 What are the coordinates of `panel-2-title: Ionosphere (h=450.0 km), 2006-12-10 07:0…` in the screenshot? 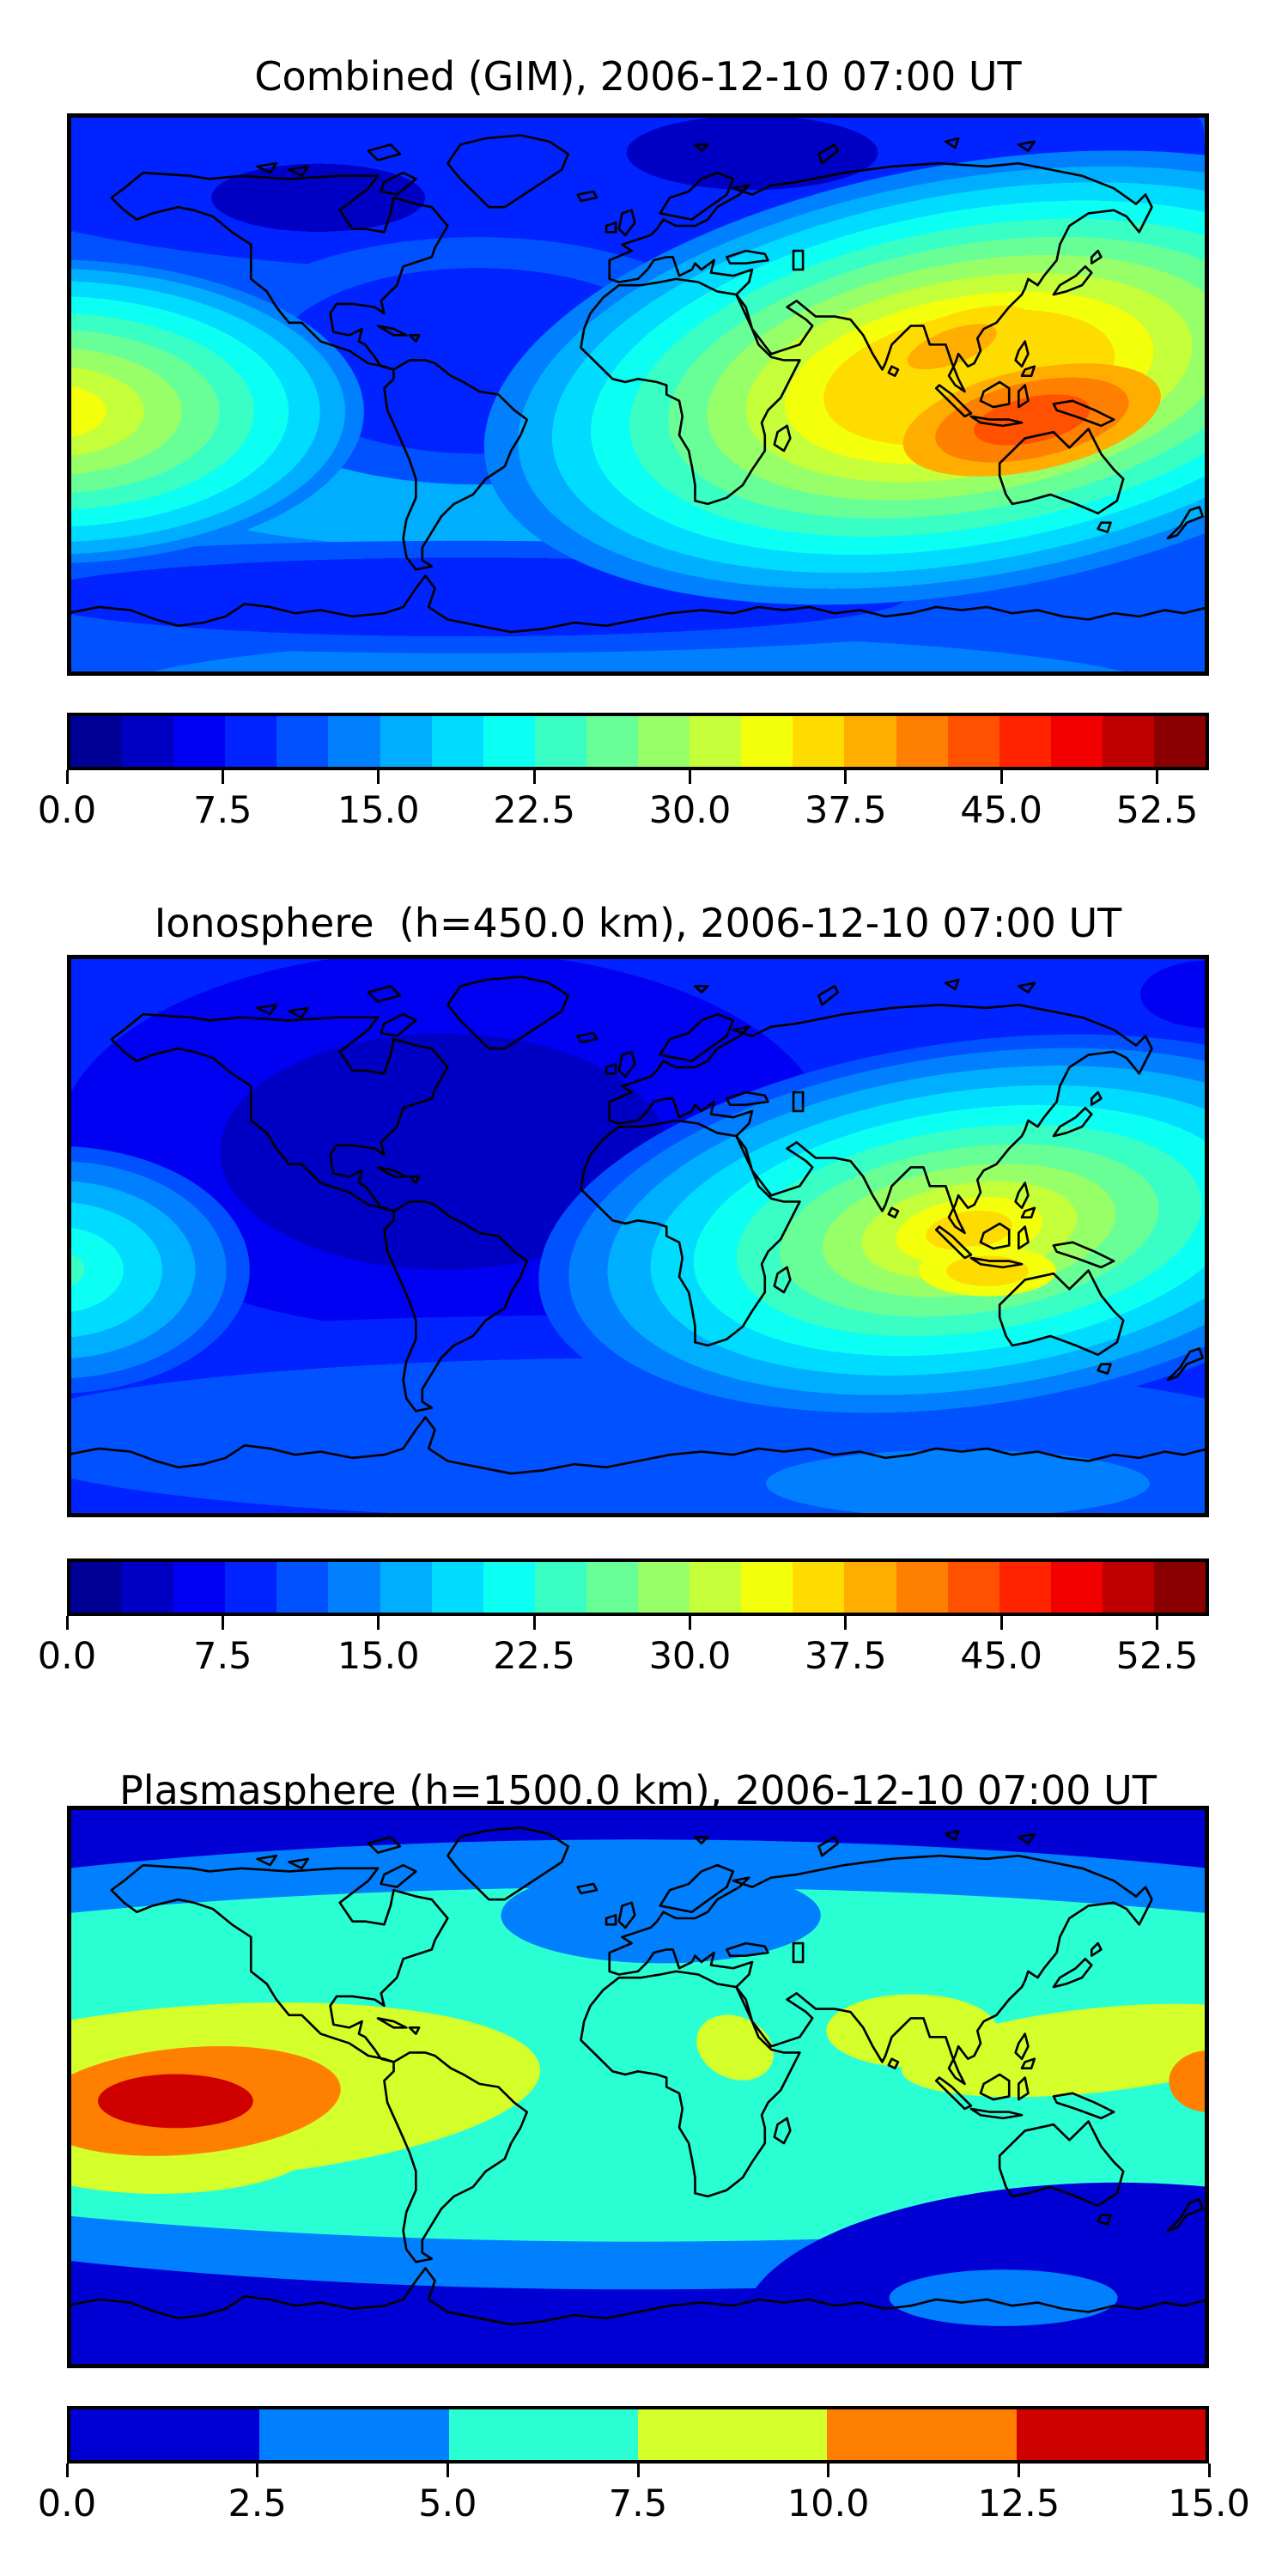 It's located at (638, 923).